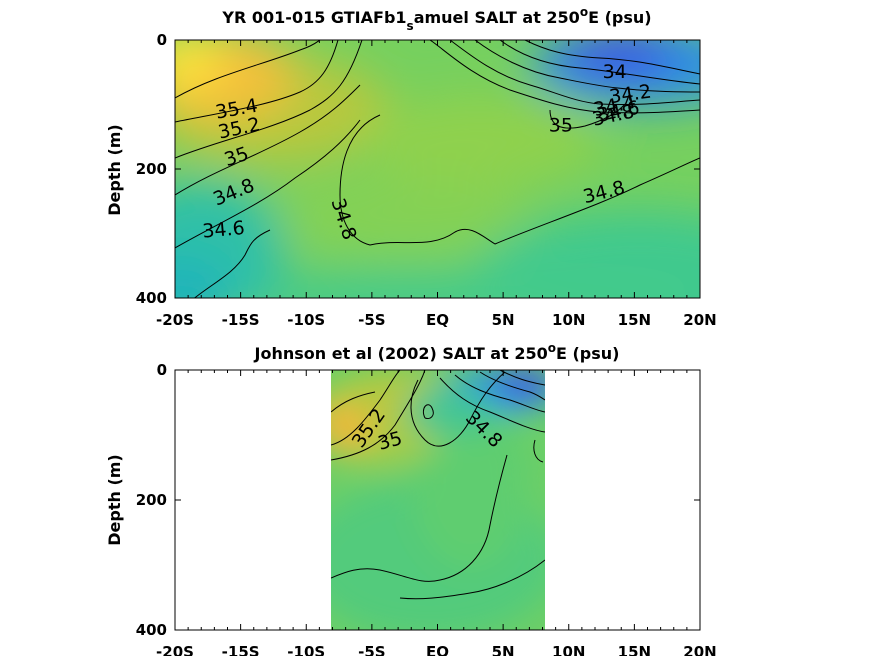  What do you see at coordinates (162, 370) in the screenshot?
I see `bottom-y-tick-label: 0` at bounding box center [162, 370].